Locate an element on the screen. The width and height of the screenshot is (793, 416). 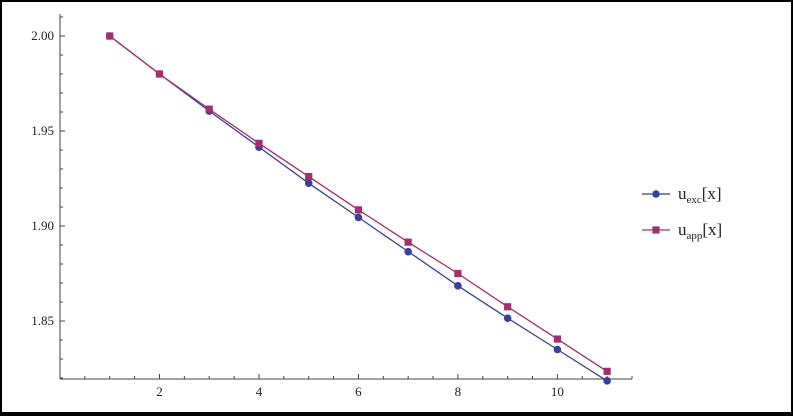
legend-marker-app is located at coordinates (656, 230).